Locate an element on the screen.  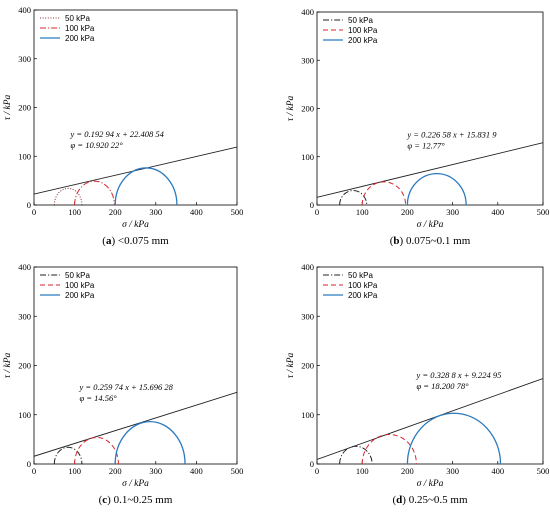
equation-annotation: y = 0.226 58 x + 15.831 9 is located at coordinates (451, 134).